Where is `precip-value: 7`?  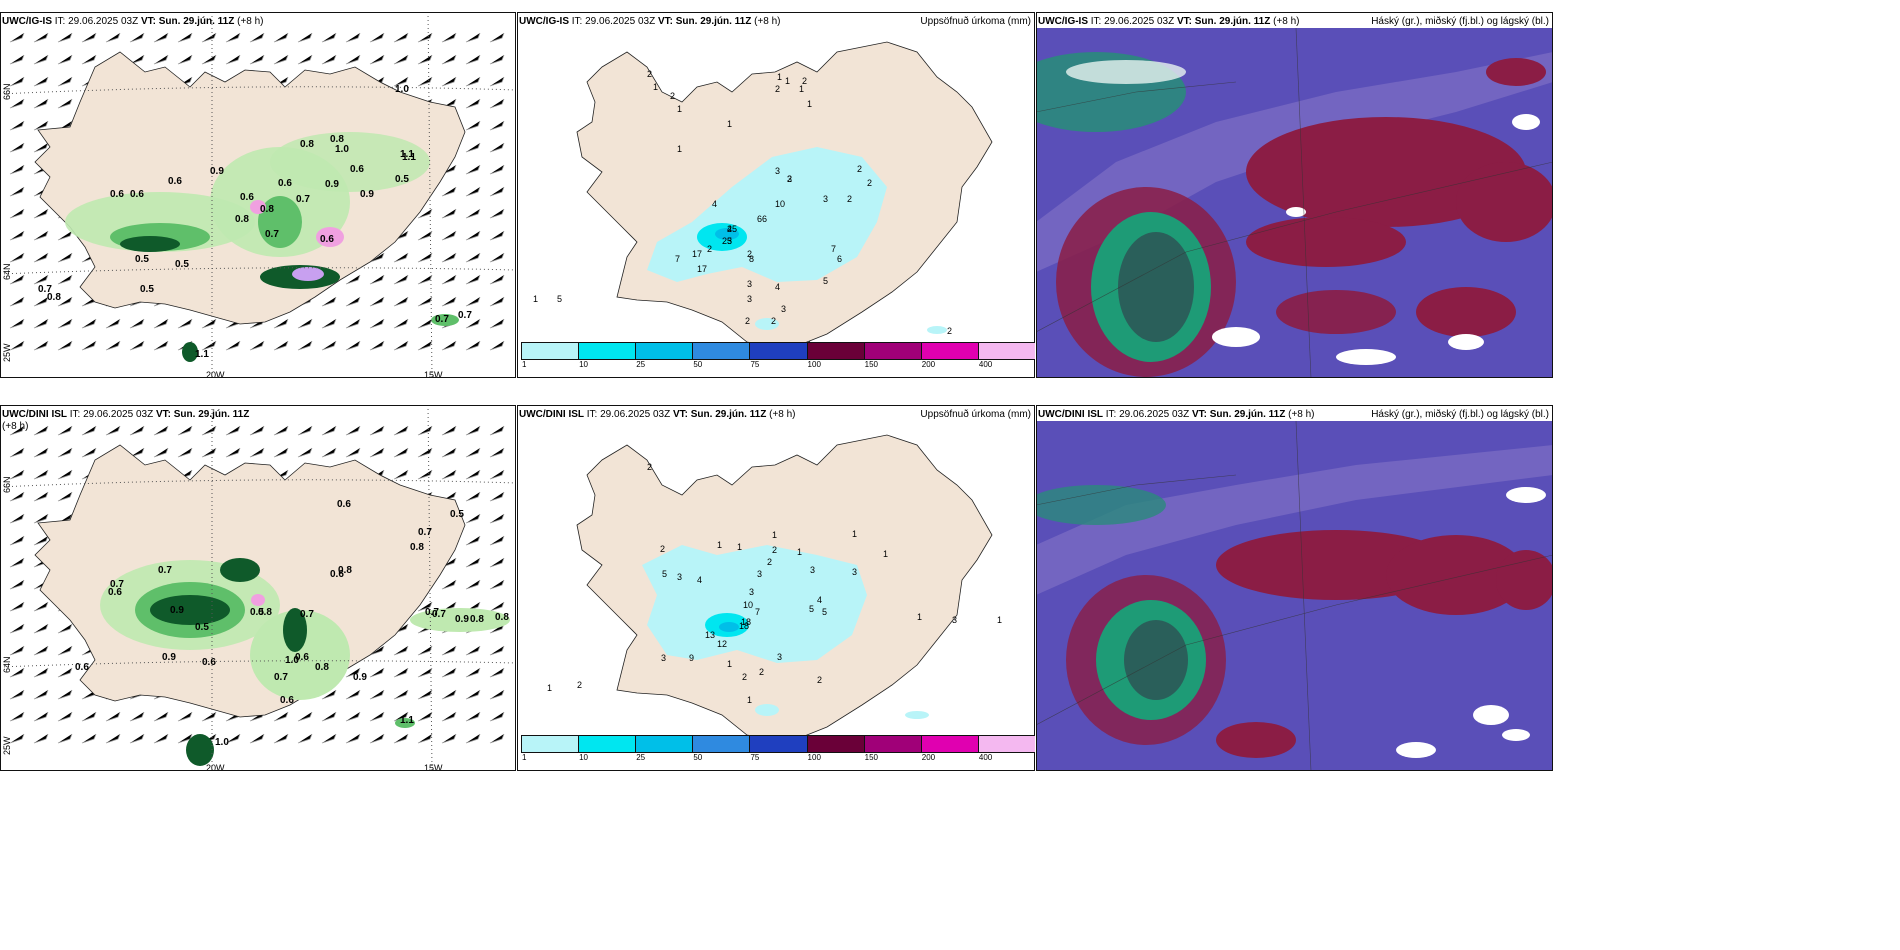
precip-value: 7 is located at coordinates (677, 259).